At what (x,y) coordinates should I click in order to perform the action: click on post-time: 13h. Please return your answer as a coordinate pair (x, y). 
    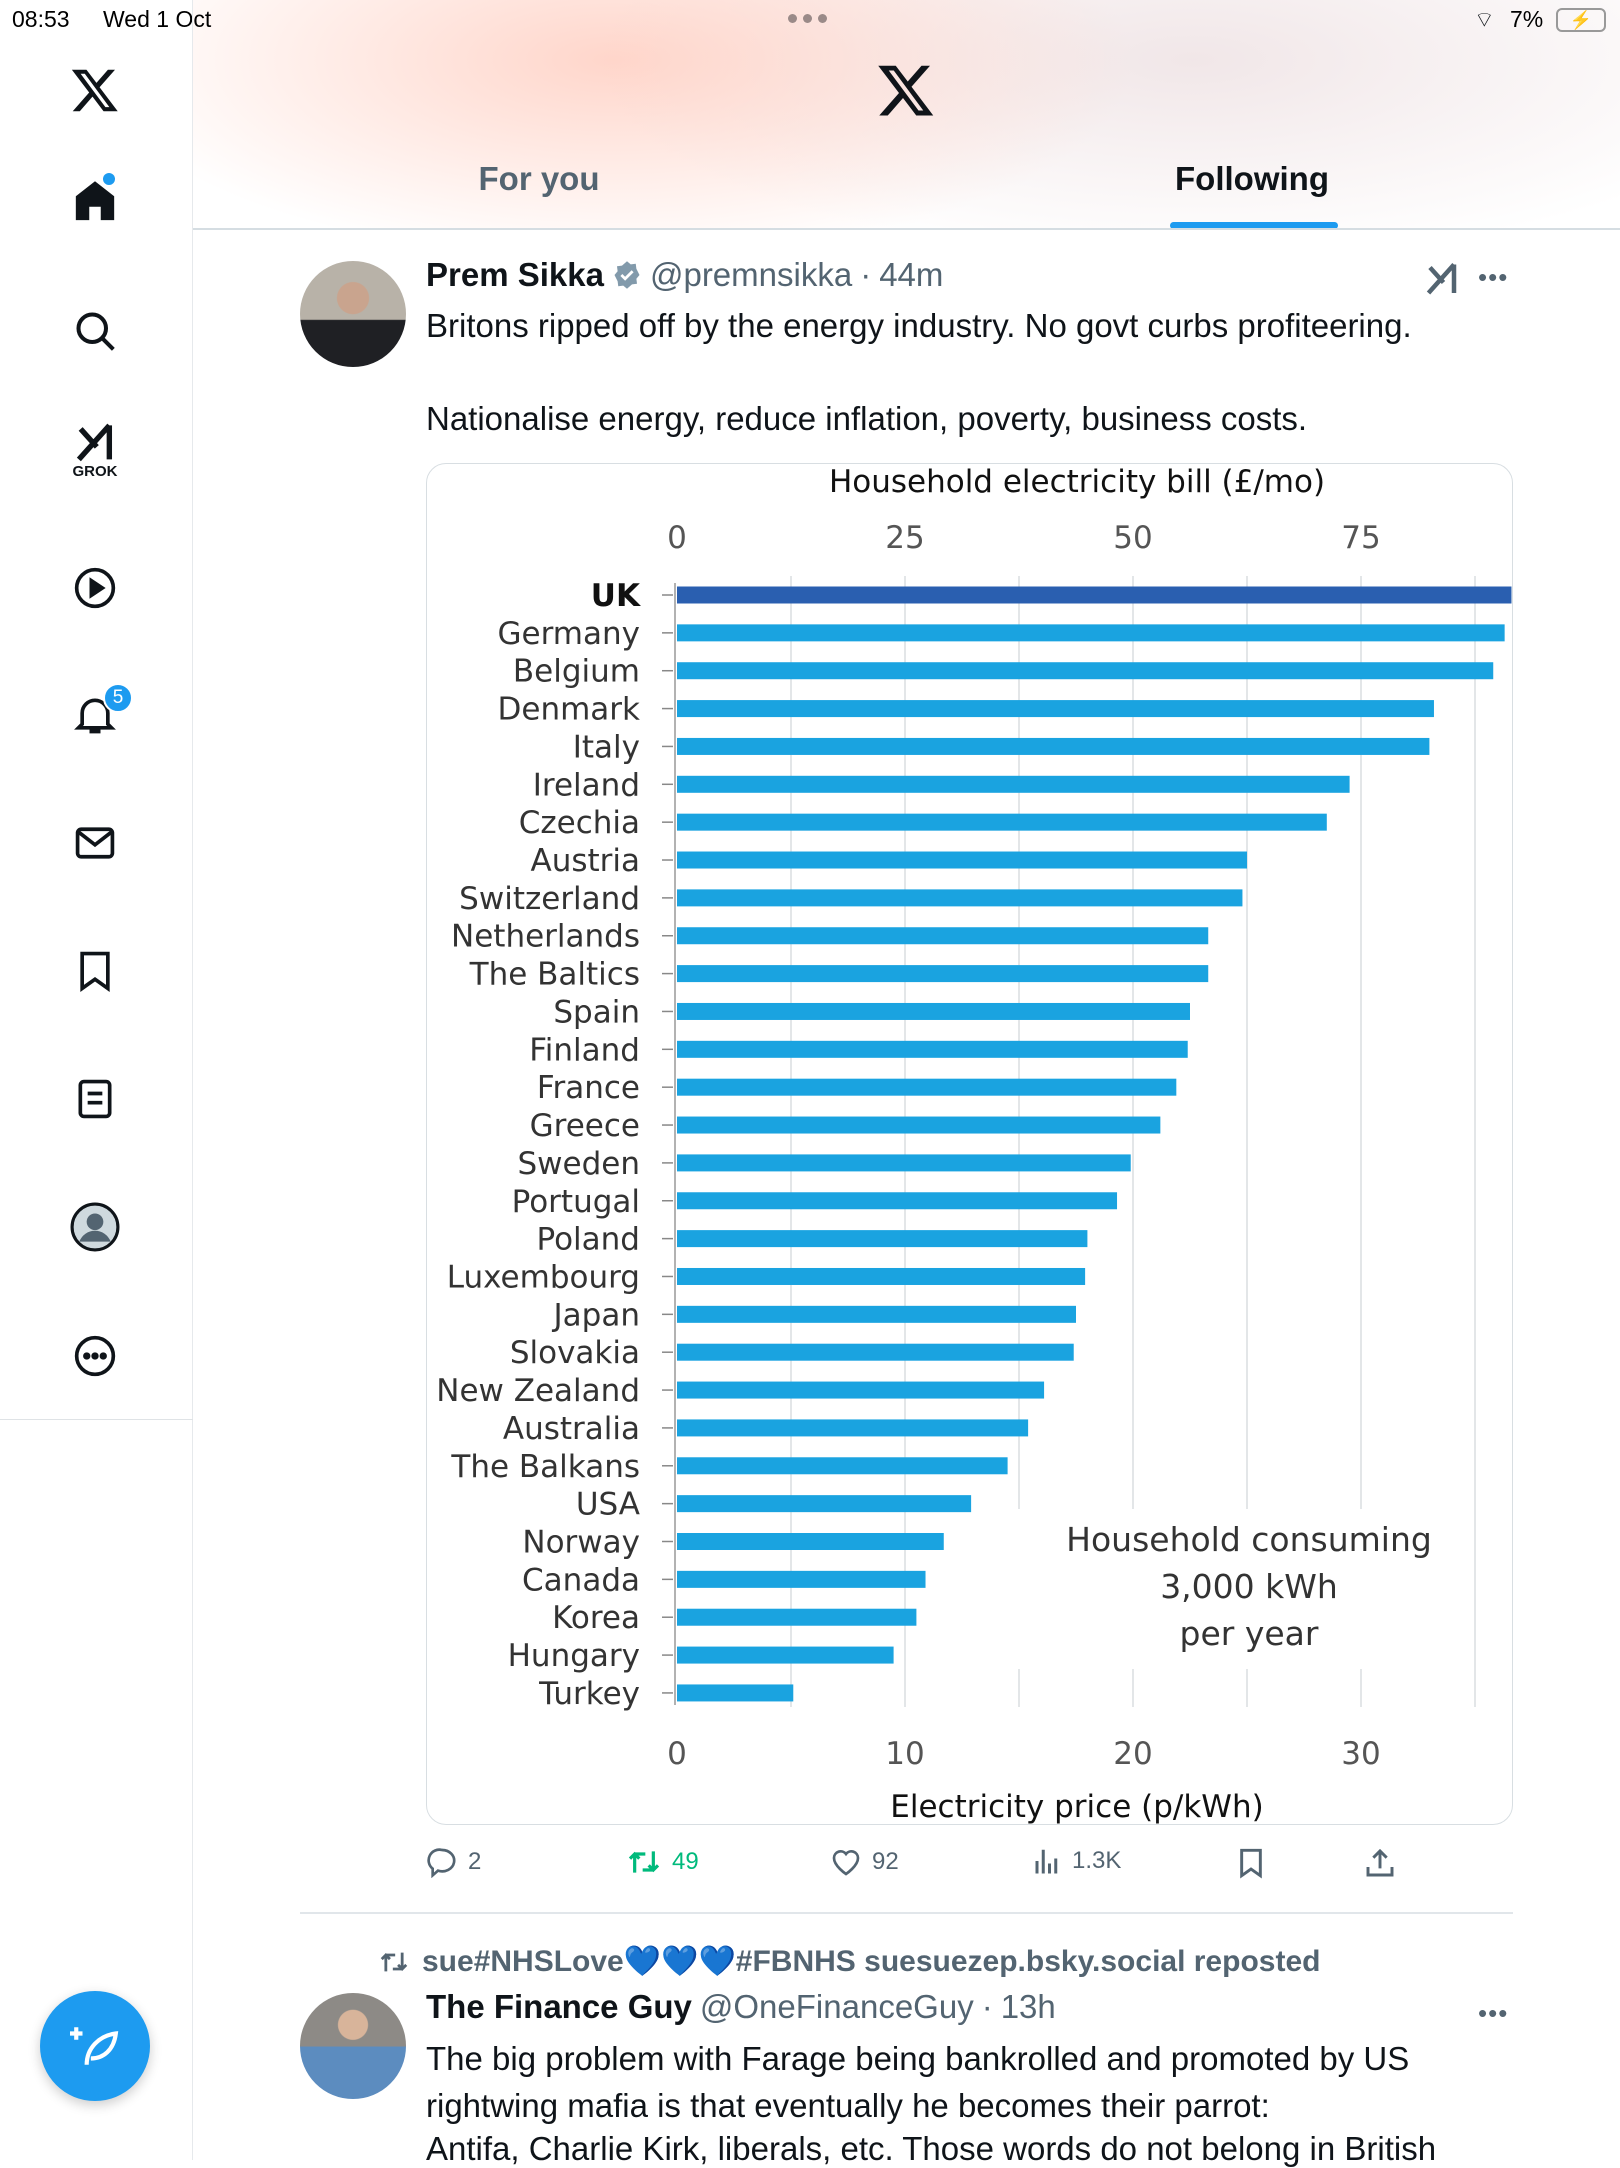
    Looking at the image, I should click on (1028, 2006).